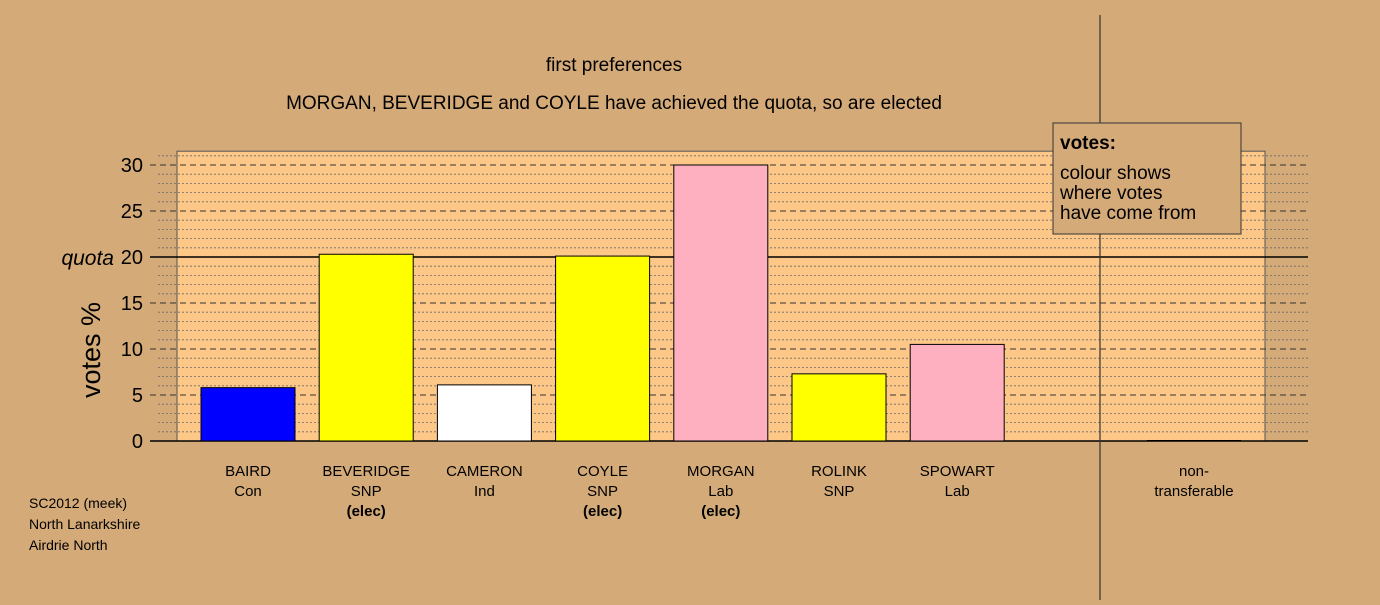  I want to click on candidate-party: Ind, so click(484, 491).